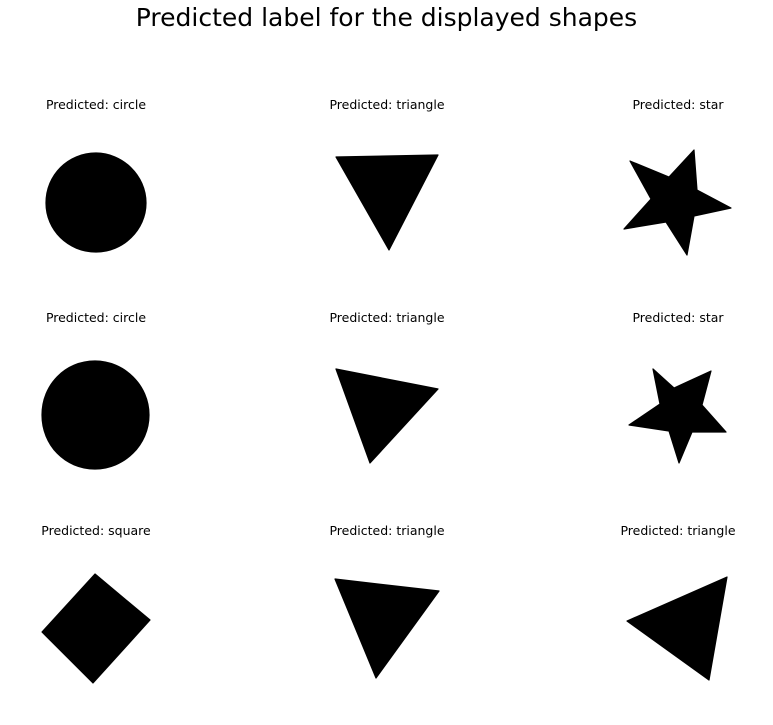 The height and width of the screenshot is (725, 773). Describe the element at coordinates (96, 530) in the screenshot. I see `panel-title-square: Predicted: square` at that location.